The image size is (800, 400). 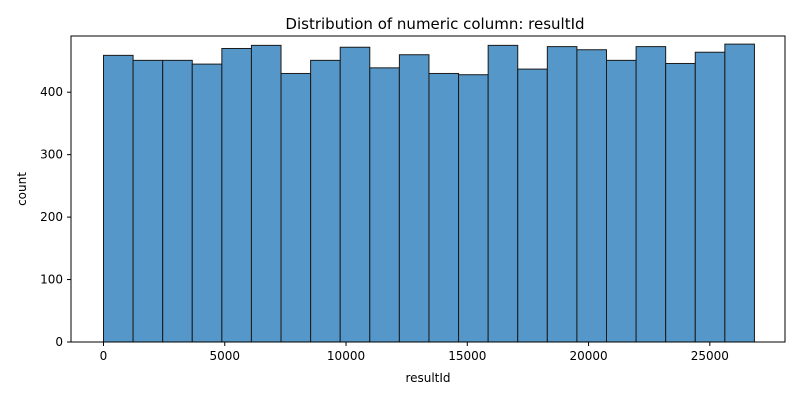 What do you see at coordinates (59, 342) in the screenshot?
I see `y-tick-label: 0` at bounding box center [59, 342].